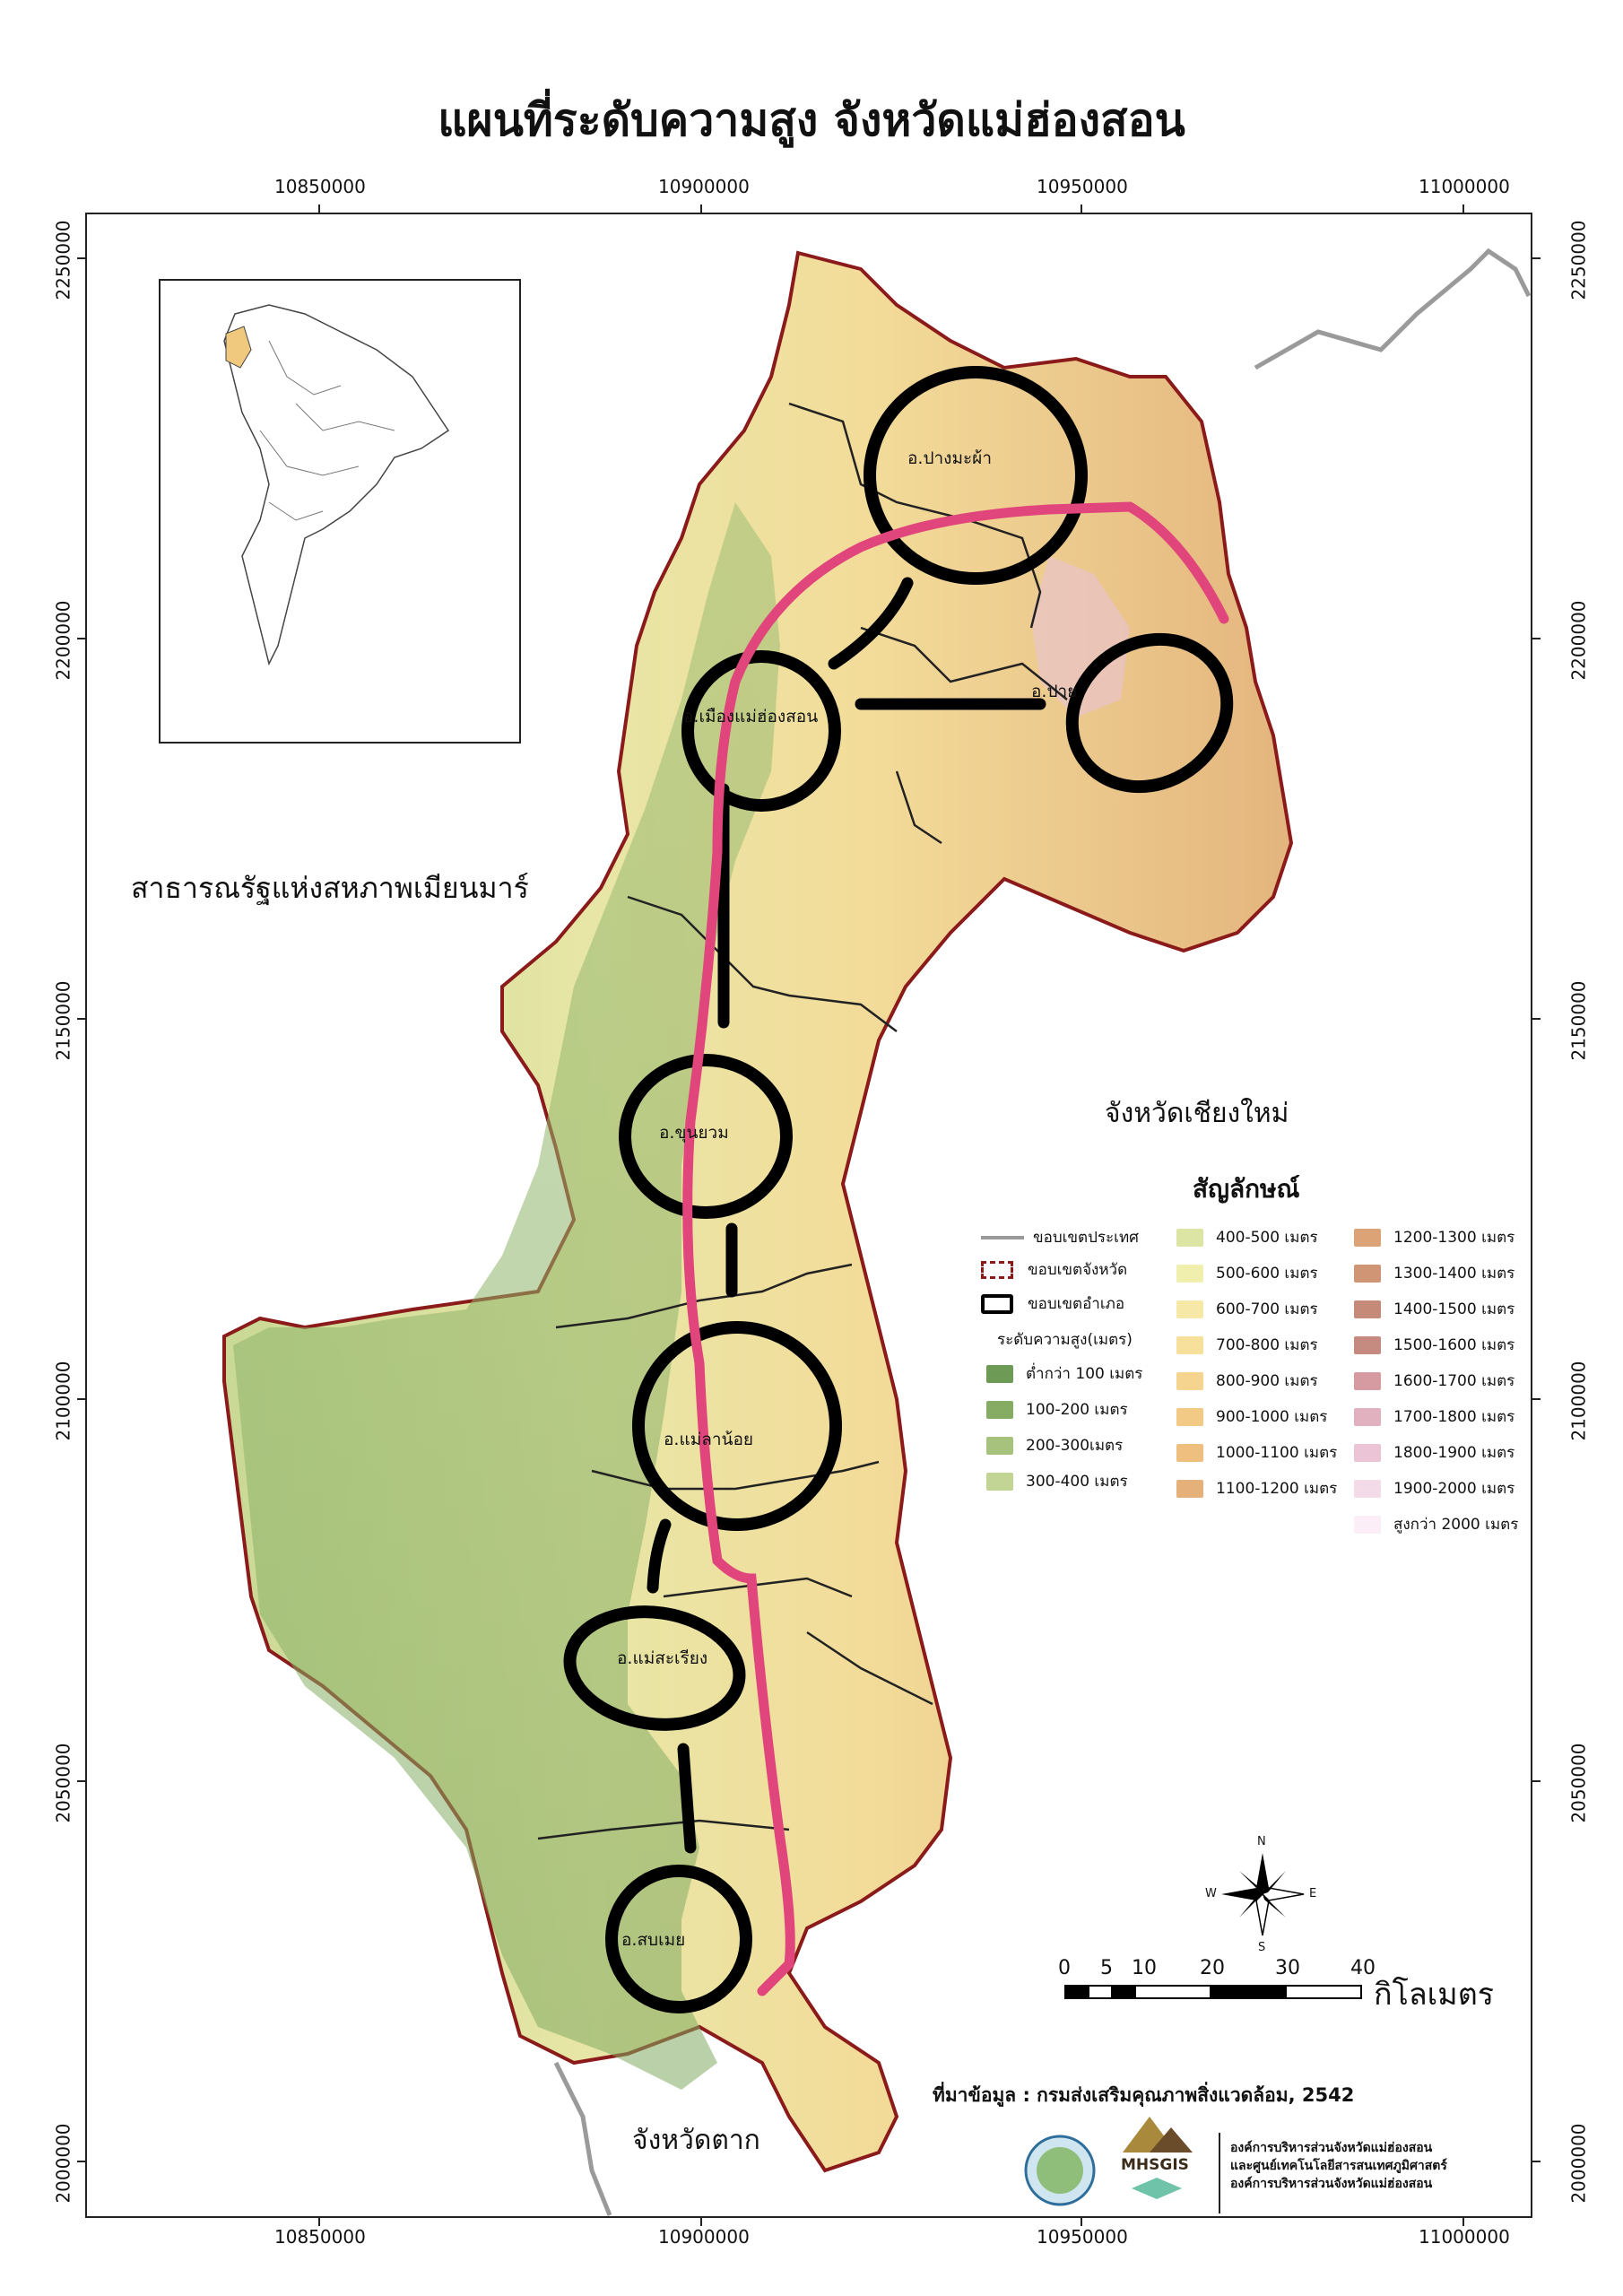 Image resolution: width=1623 pixels, height=2296 pixels. Describe the element at coordinates (1267, 1345) in the screenshot. I see `legend-elev-label: 700-800 เมตร` at that location.